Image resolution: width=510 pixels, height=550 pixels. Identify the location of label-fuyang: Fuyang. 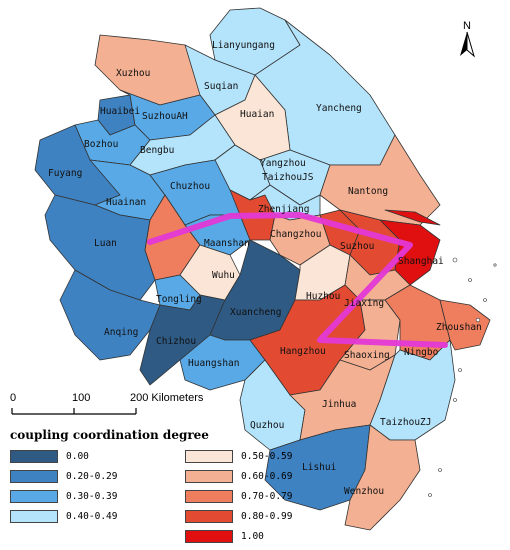
(65, 173).